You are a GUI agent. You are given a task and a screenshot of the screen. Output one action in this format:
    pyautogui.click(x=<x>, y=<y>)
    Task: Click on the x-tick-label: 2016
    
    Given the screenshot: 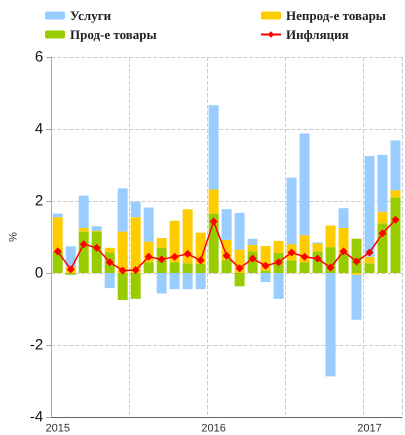 What is the action you would take?
    pyautogui.click(x=213, y=428)
    